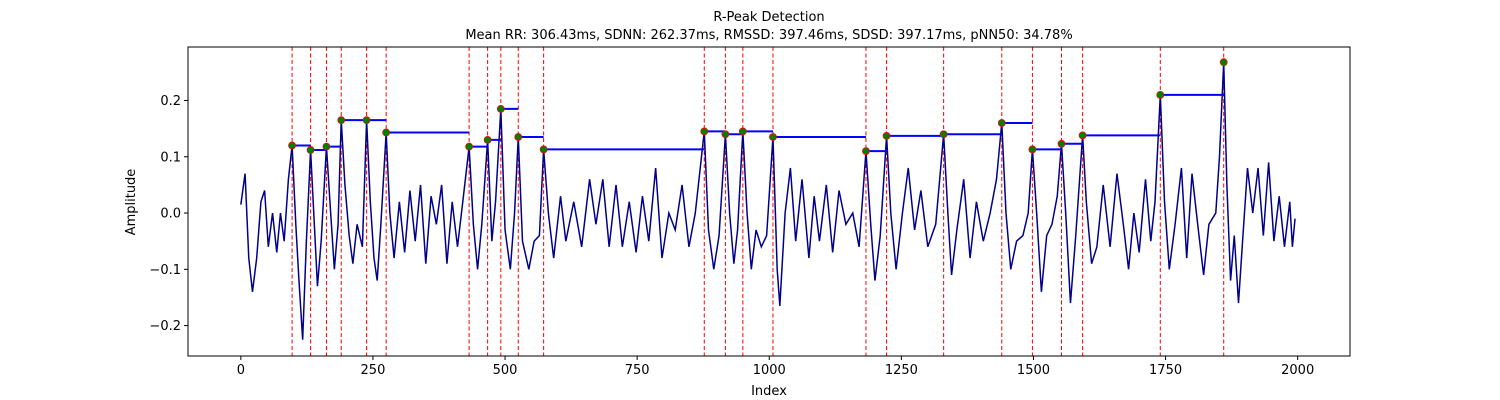  I want to click on y-tick-label: −0.1, so click(165, 270).